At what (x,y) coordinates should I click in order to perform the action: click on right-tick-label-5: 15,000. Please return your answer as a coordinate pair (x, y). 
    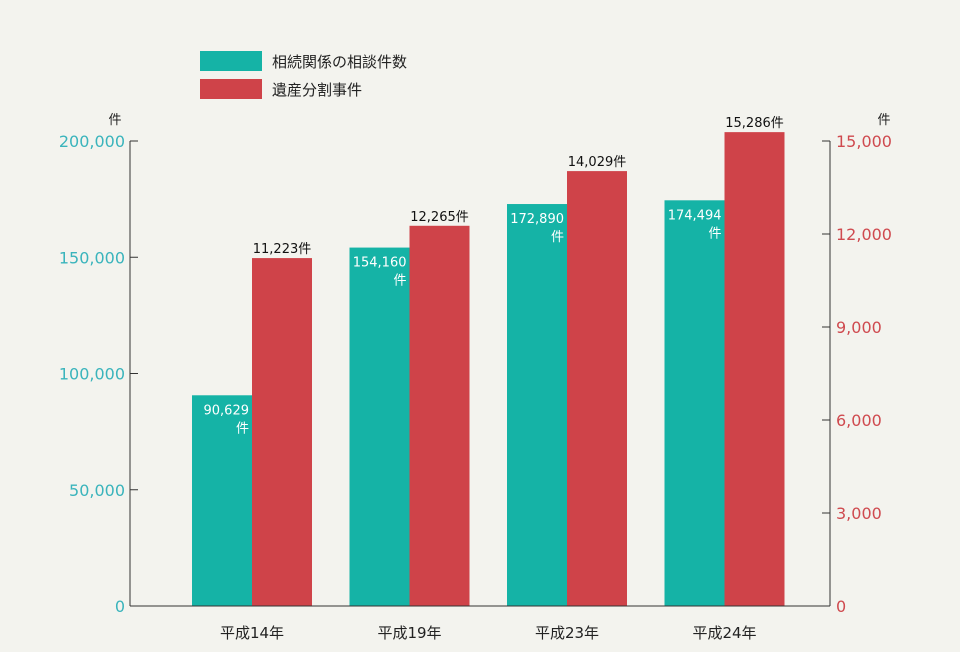
    Looking at the image, I should click on (864, 141).